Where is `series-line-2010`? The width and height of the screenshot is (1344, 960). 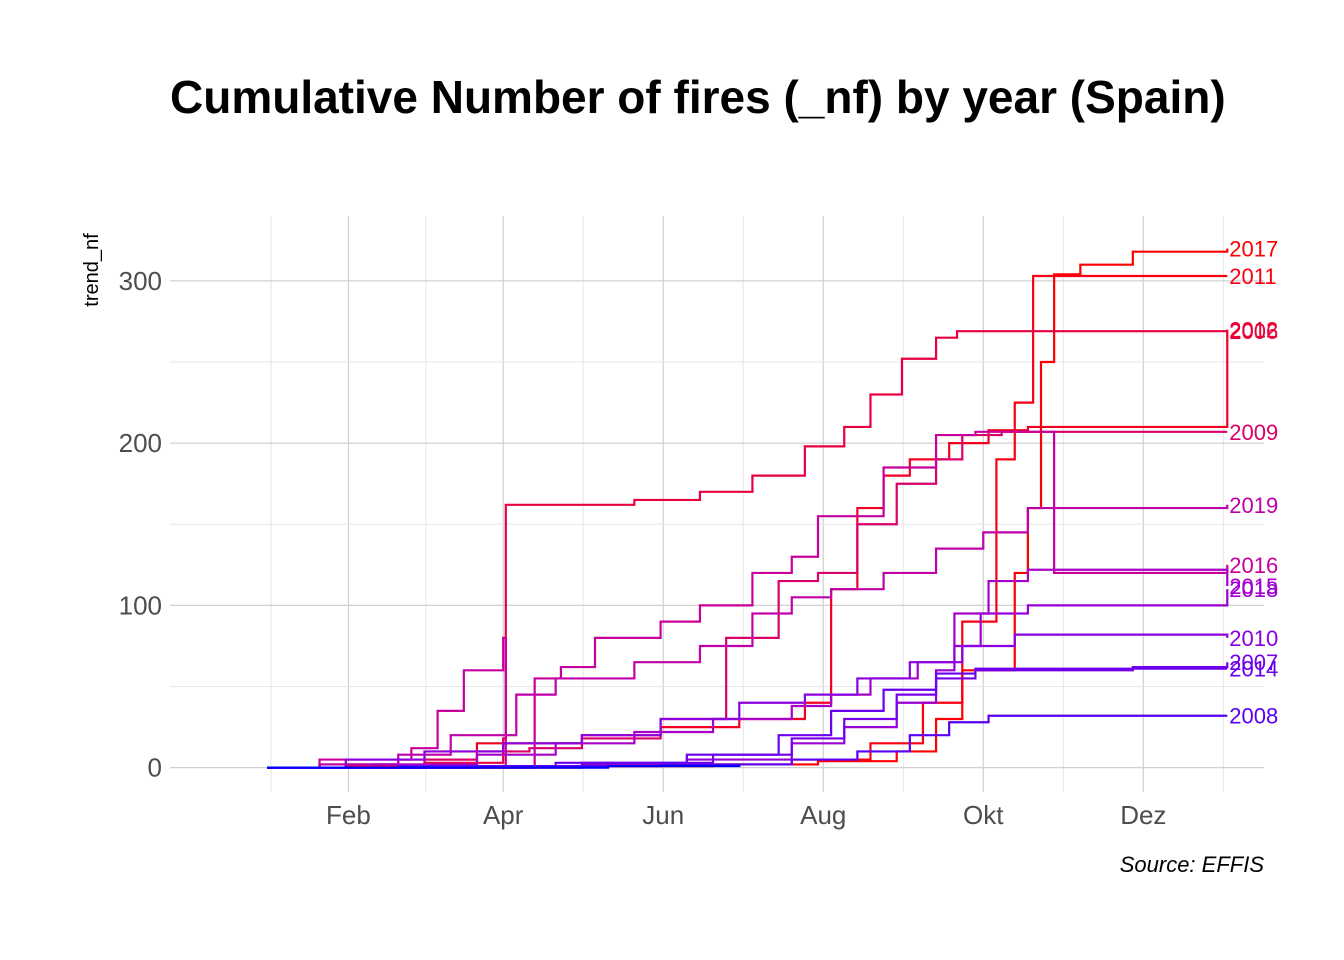 series-line-2010 is located at coordinates (748, 701).